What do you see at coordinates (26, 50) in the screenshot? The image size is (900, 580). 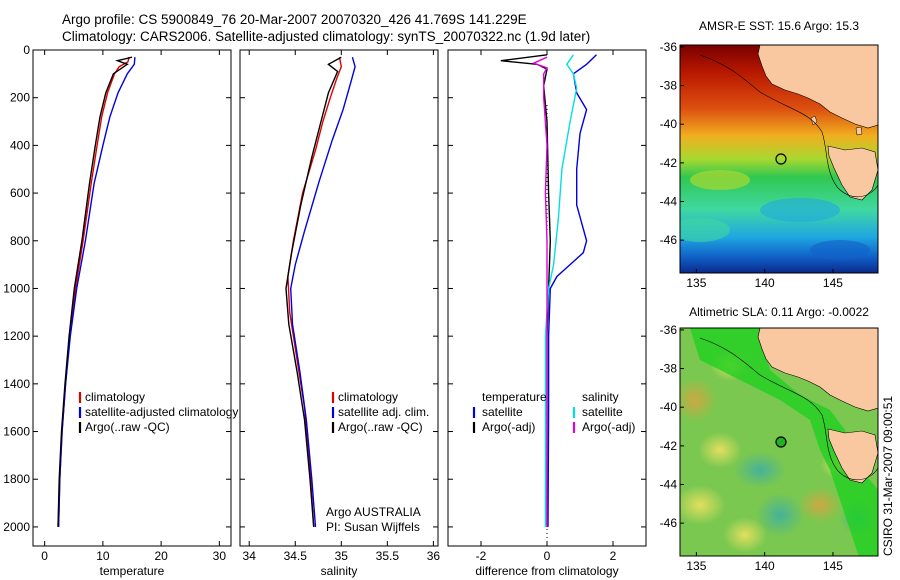 I see `y-tick-label: 0` at bounding box center [26, 50].